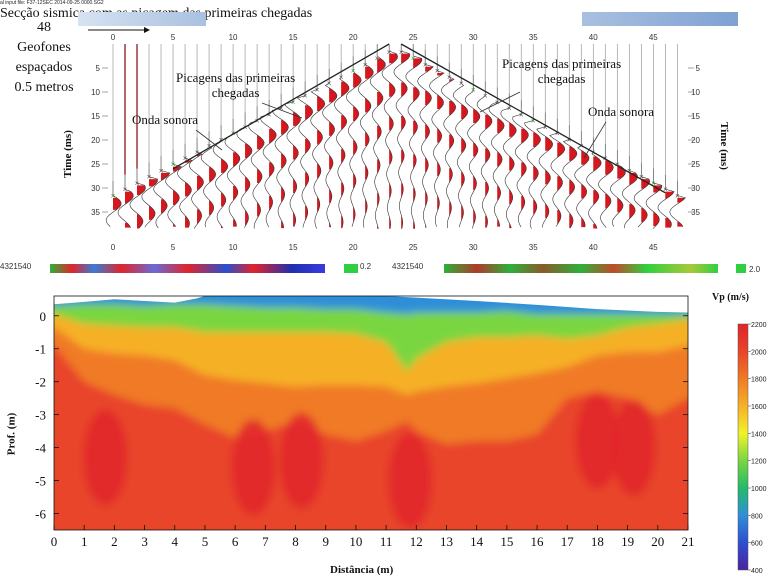 The height and width of the screenshot is (576, 768). What do you see at coordinates (95, 116) in the screenshot?
I see `seismic-ytick-left: 15` at bounding box center [95, 116].